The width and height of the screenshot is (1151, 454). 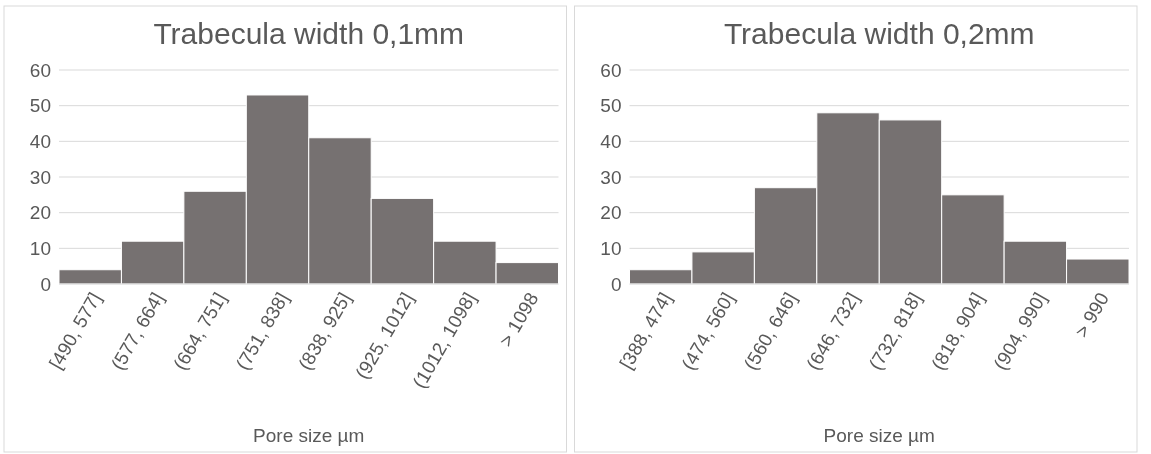 What do you see at coordinates (309, 33) in the screenshot?
I see `chart-title: Trabecula width 0,1mm` at bounding box center [309, 33].